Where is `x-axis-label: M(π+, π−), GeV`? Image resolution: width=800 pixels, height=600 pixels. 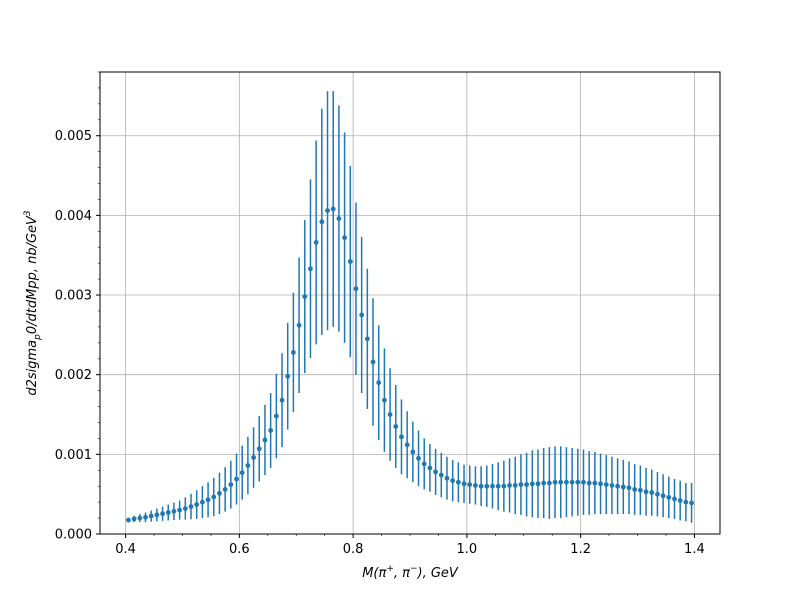 x-axis-label: M(π+, π−), GeV is located at coordinates (410, 572).